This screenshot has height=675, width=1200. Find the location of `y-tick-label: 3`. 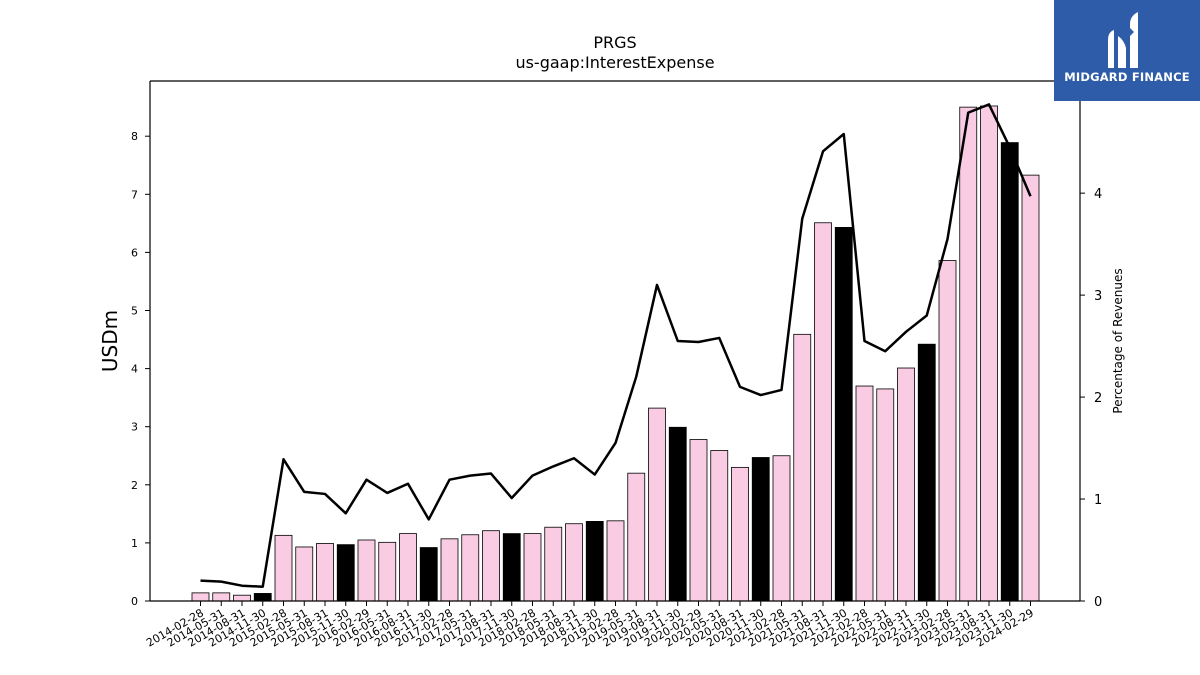

y-tick-label: 3 is located at coordinates (134, 427).